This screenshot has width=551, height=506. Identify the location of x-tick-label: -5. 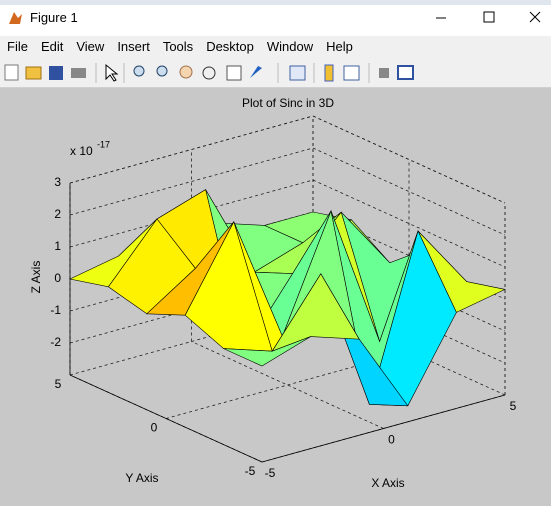
(270, 473).